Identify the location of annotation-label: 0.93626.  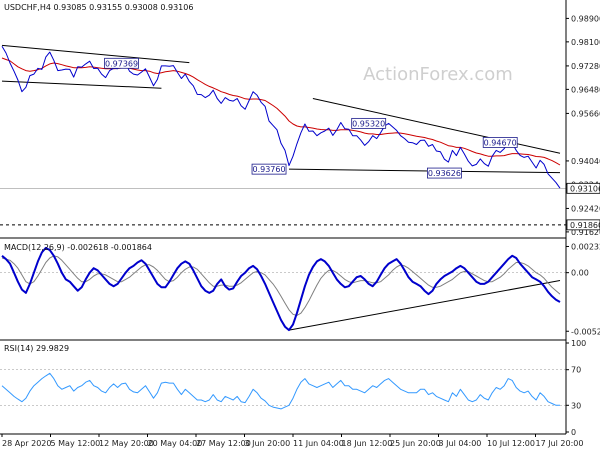
(444, 173).